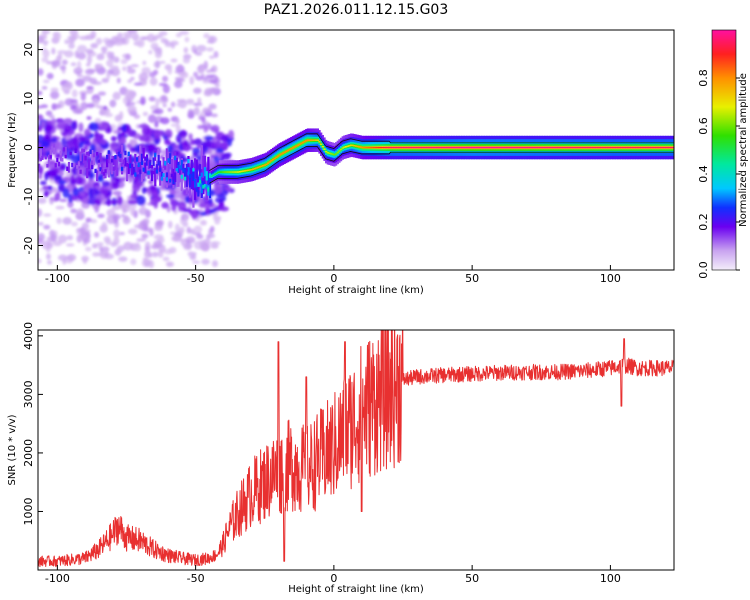 This screenshot has width=750, height=600. Describe the element at coordinates (356, 290) in the screenshot. I see `spectrogram-x-label: Height of straight line (km)` at that location.